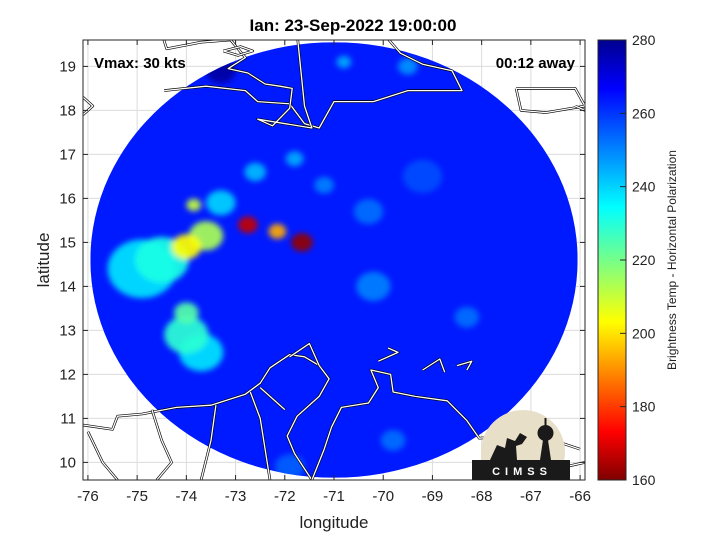 This screenshot has height=540, width=720. I want to click on cimss-logo: CIMSS, so click(521, 445).